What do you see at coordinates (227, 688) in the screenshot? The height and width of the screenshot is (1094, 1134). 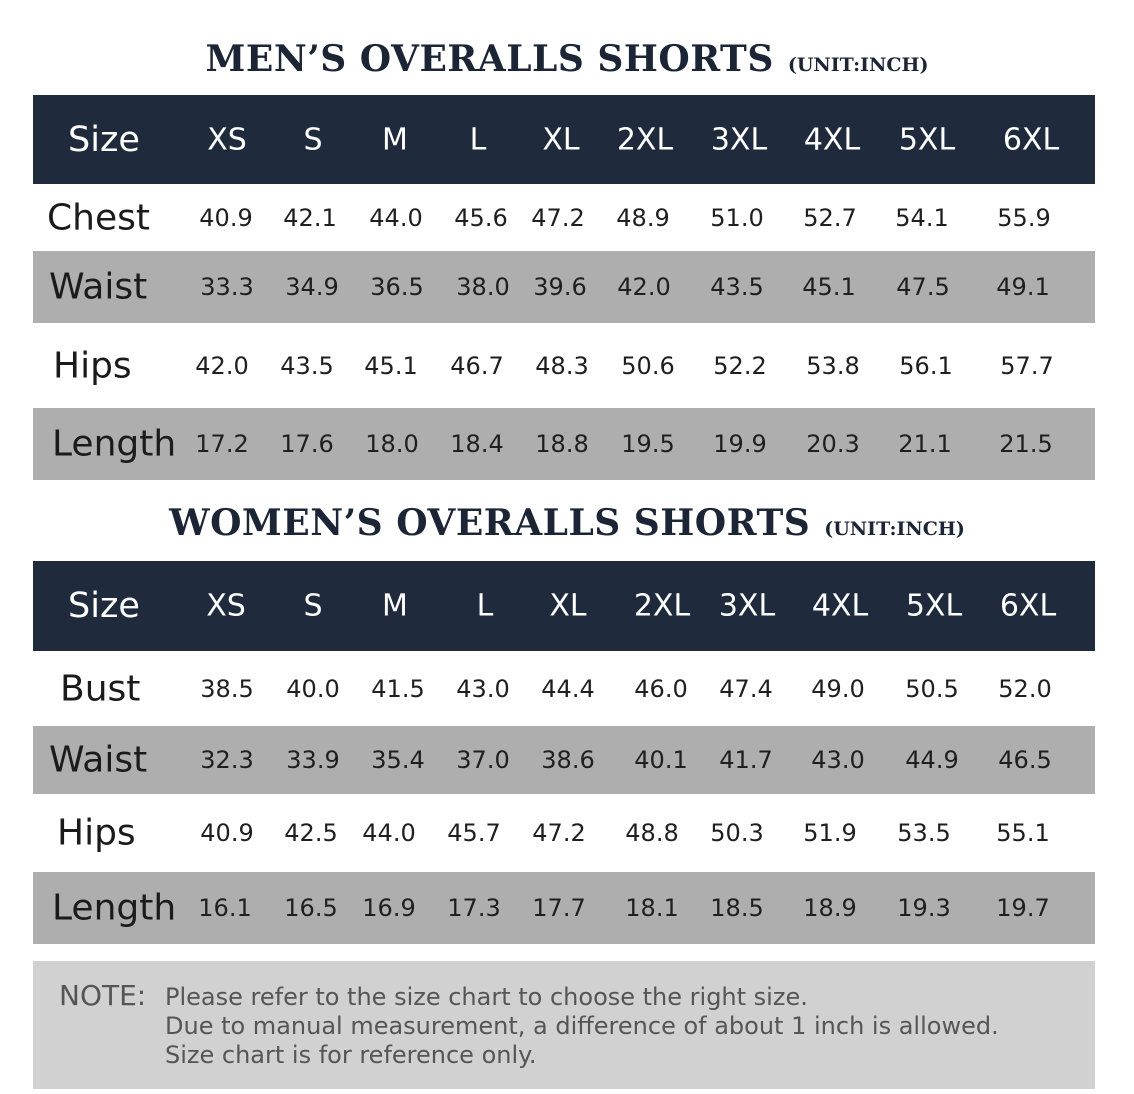 I see `table-cell: 38.5` at bounding box center [227, 688].